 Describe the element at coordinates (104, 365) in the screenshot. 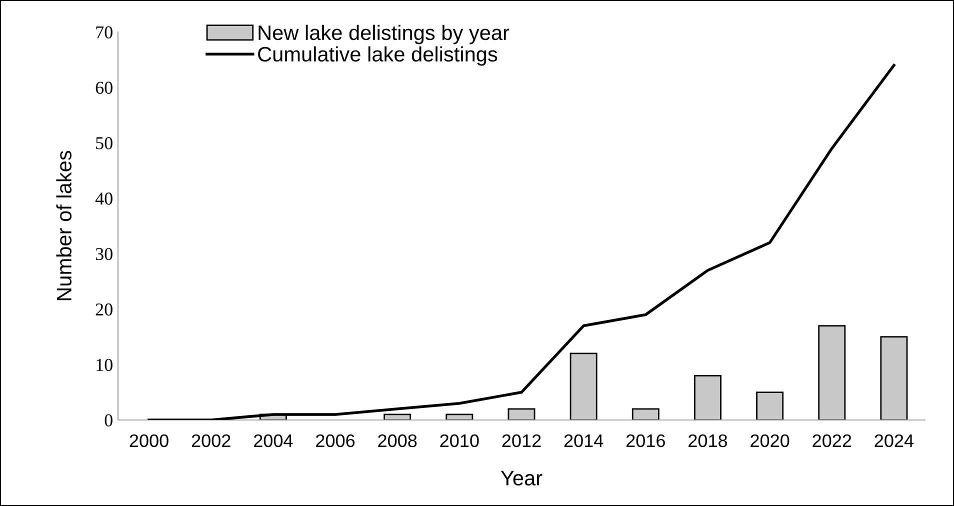

I see `y-tick-label: 10` at that location.